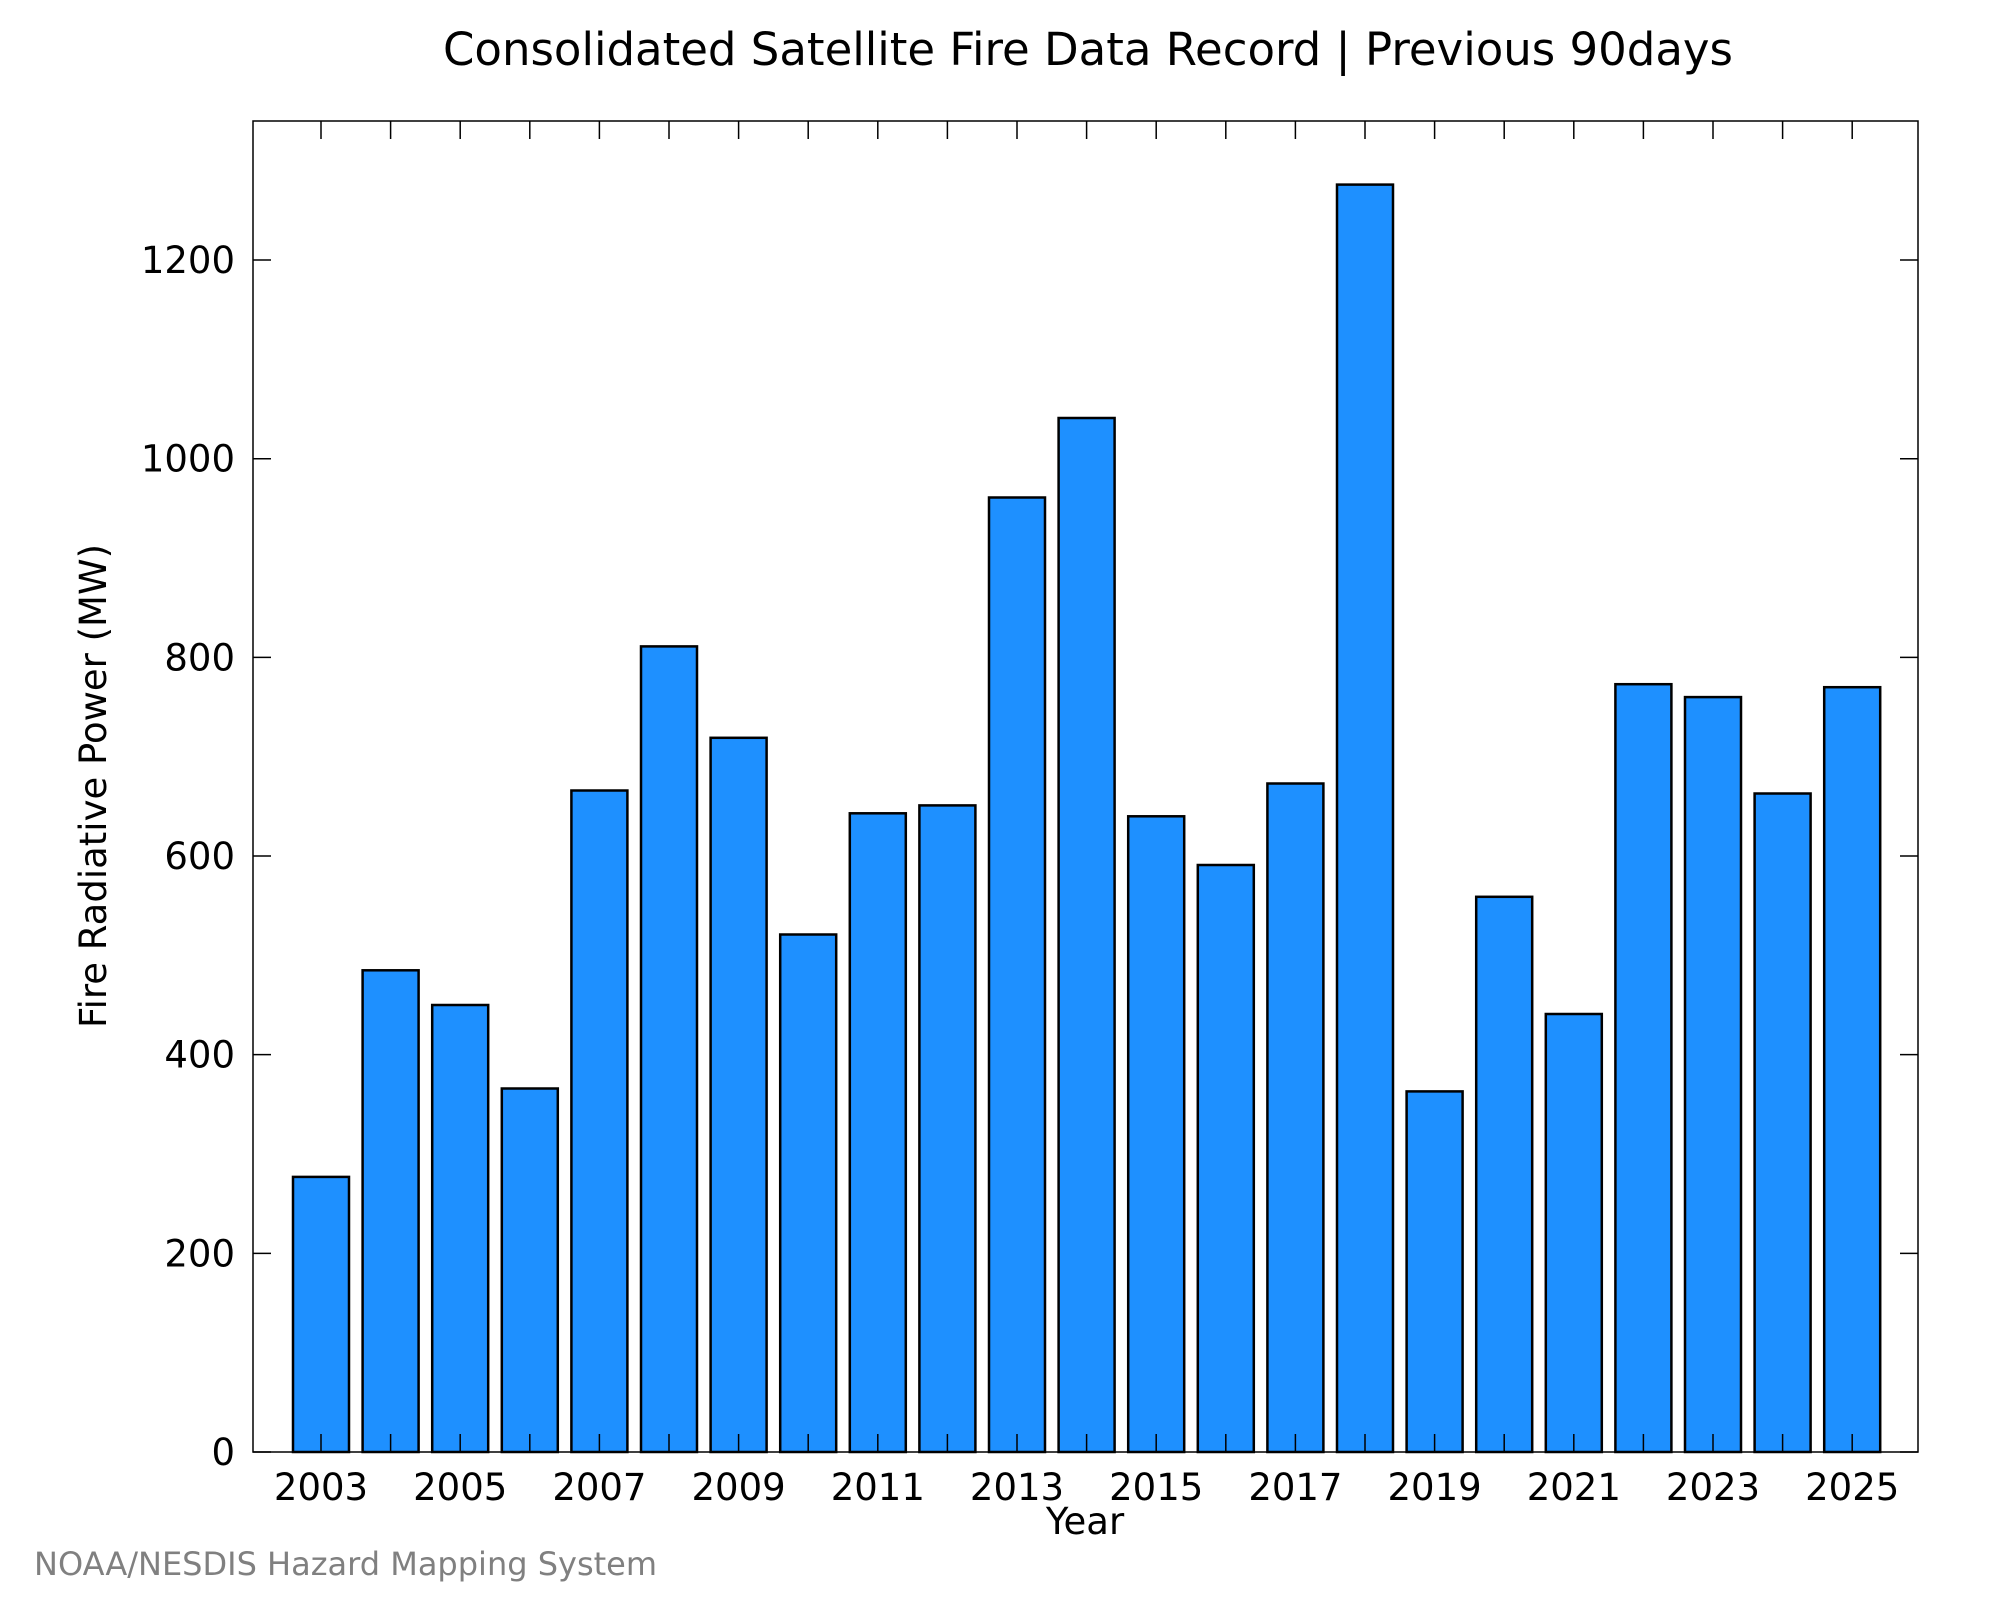  What do you see at coordinates (199, 1253) in the screenshot?
I see `y-tick-label-200: 200` at bounding box center [199, 1253].